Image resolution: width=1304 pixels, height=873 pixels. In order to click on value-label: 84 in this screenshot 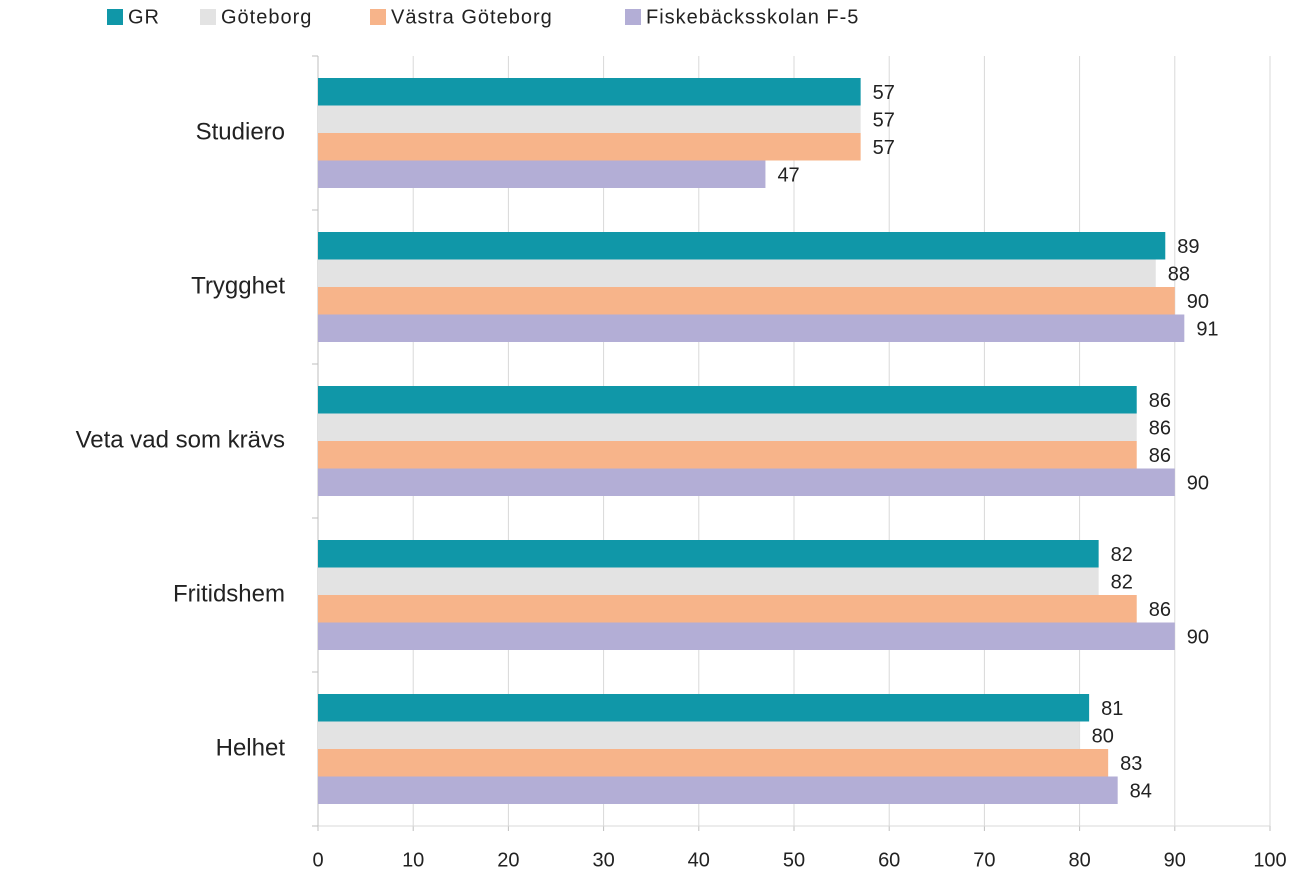, I will do `click(1141, 792)`.